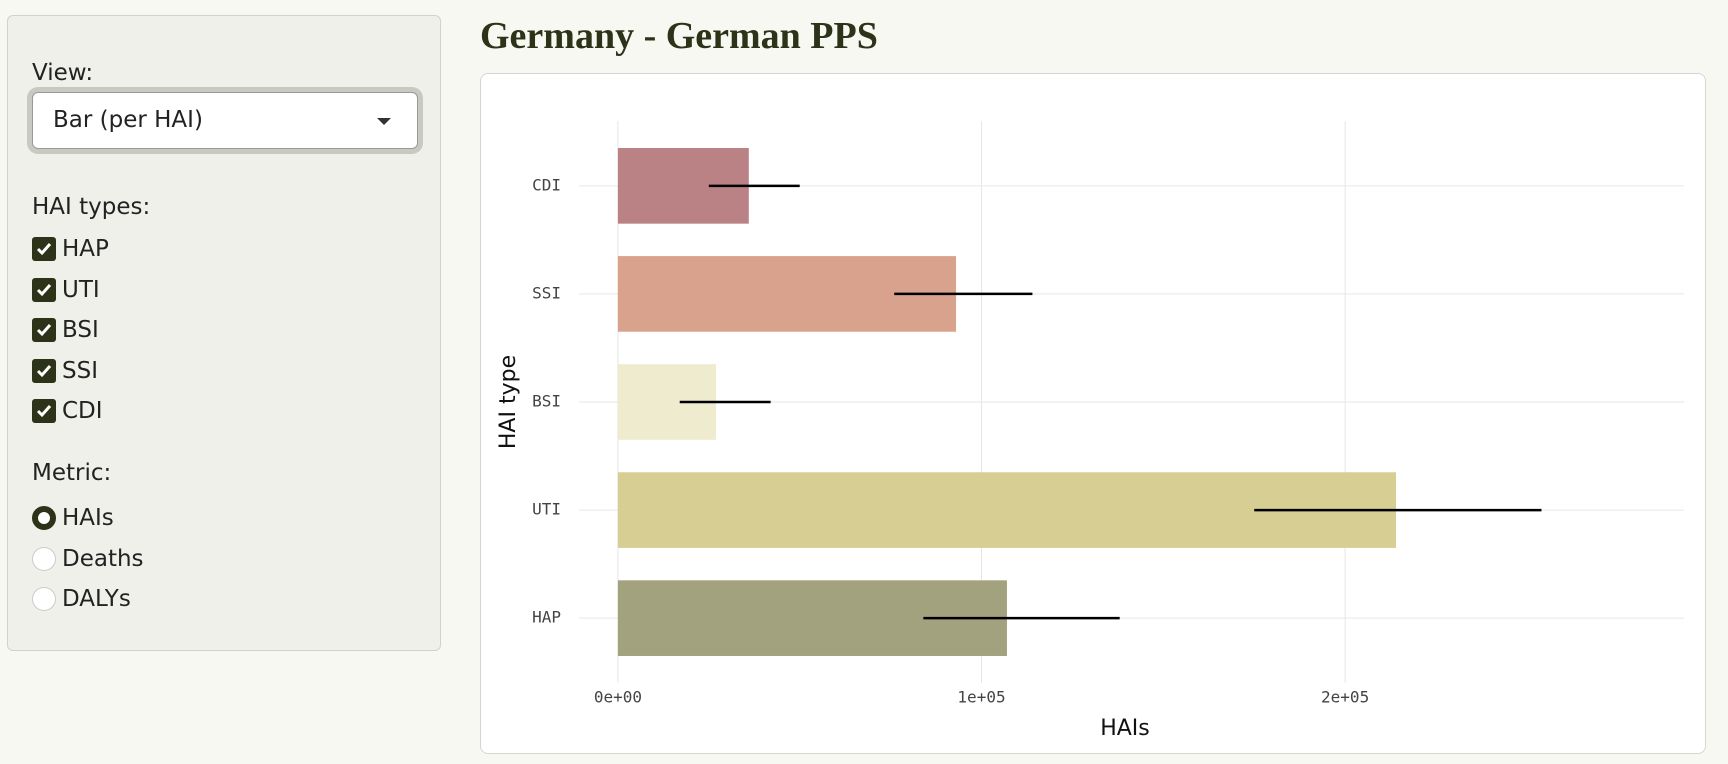 The width and height of the screenshot is (1728, 764). What do you see at coordinates (1345, 697) in the screenshot?
I see `x-tick-label: 2e+05` at bounding box center [1345, 697].